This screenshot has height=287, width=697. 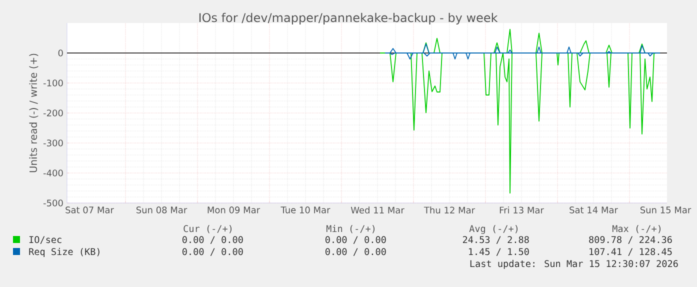 I want to click on text: Max (-/+), so click(x=636, y=229).